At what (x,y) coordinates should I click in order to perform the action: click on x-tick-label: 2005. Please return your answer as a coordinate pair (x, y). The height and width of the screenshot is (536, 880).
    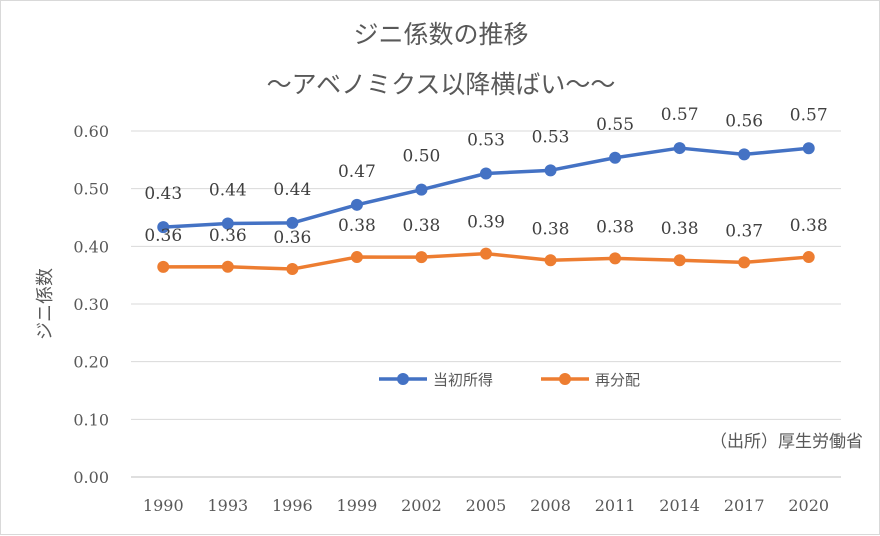
    Looking at the image, I should click on (486, 505).